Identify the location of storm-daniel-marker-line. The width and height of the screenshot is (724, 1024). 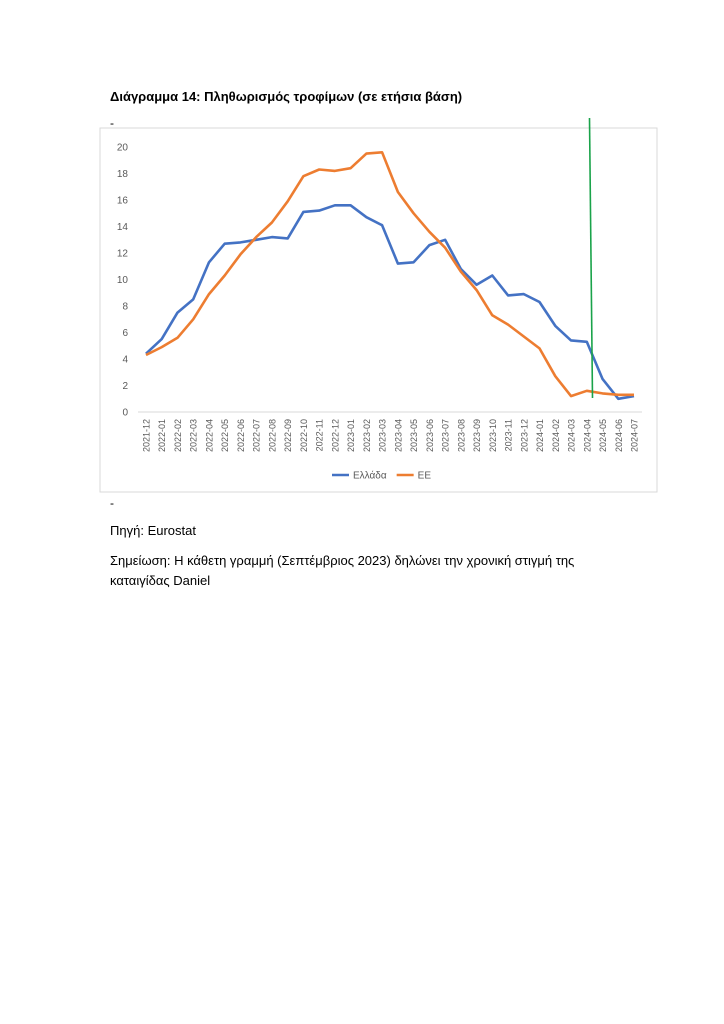
(591, 258).